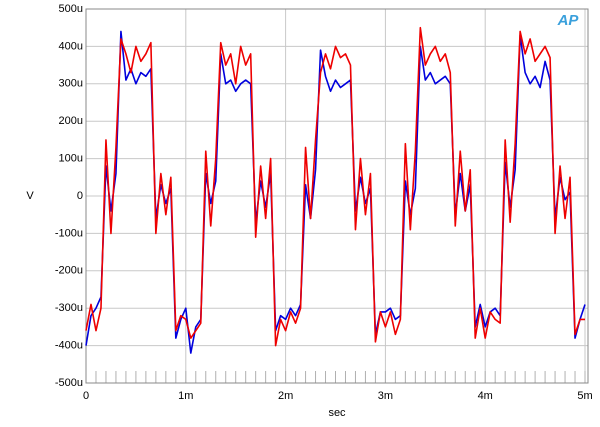 The height and width of the screenshot is (427, 600). What do you see at coordinates (185, 396) in the screenshot?
I see `x-tick-label: 1m` at bounding box center [185, 396].